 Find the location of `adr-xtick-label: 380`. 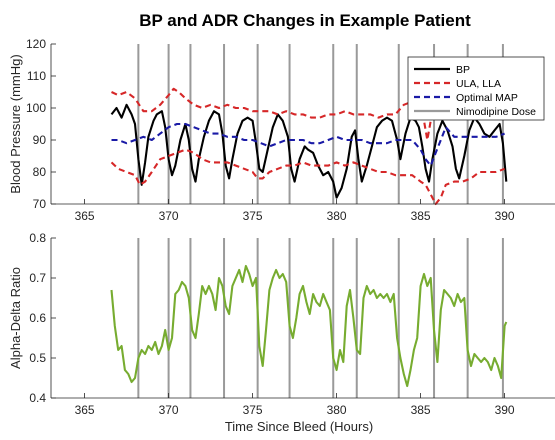

adr-xtick-label: 380 is located at coordinates (337, 410).